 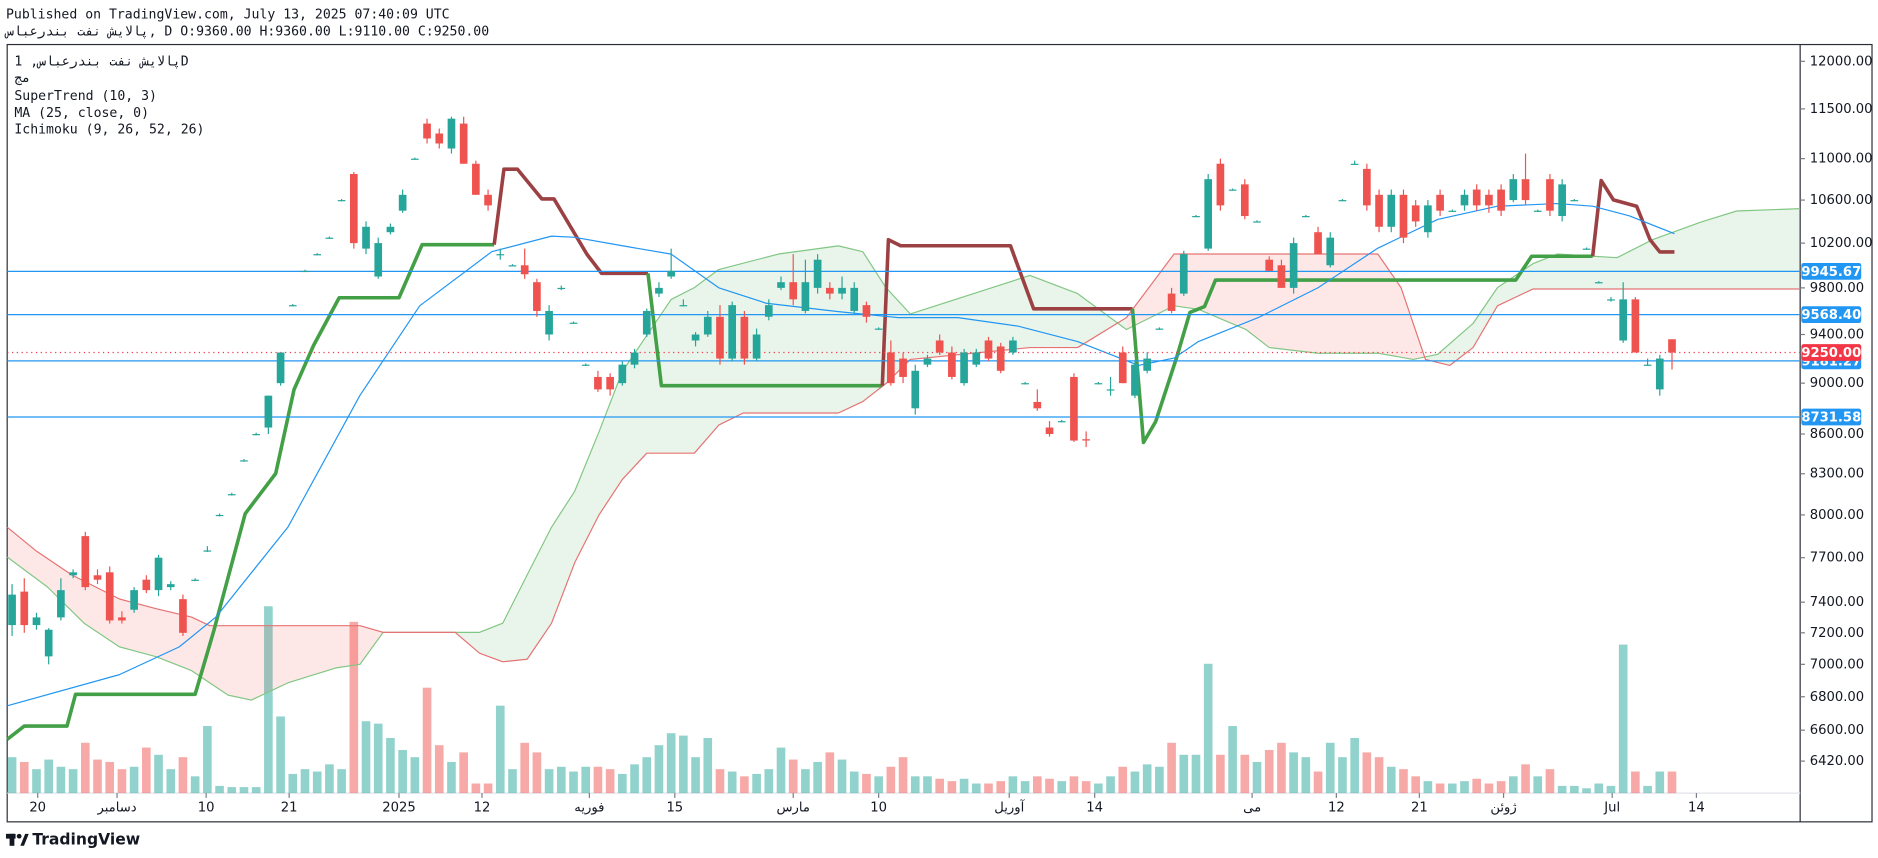 I want to click on supertrend, so click(x=764, y=330).